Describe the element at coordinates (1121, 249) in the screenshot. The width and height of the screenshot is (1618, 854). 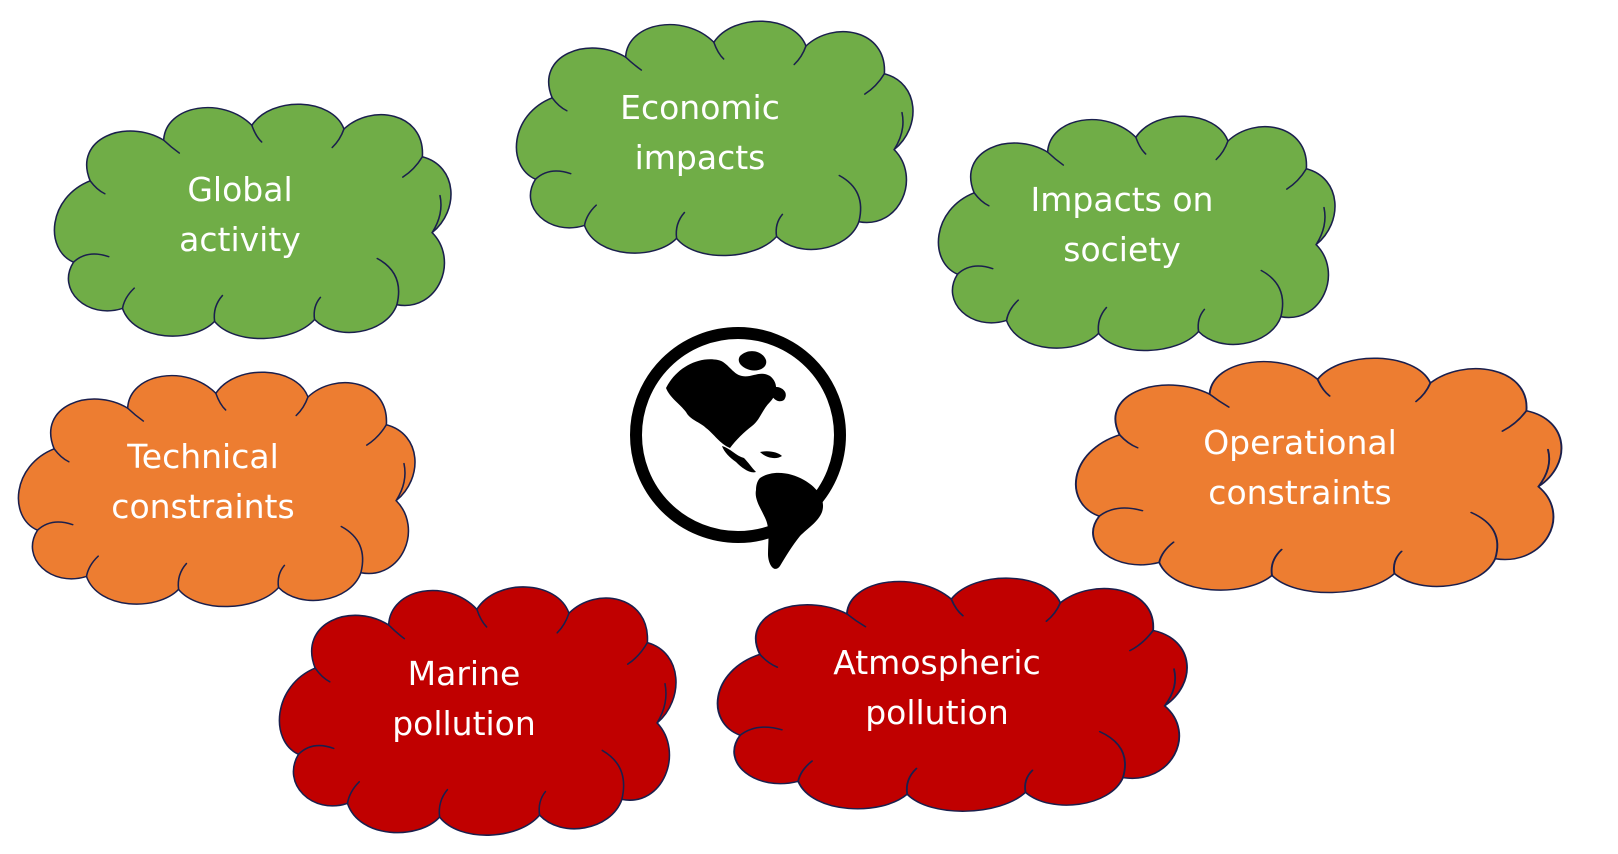
I see `cloud-label-impacts-on-society-line-2: society` at that location.